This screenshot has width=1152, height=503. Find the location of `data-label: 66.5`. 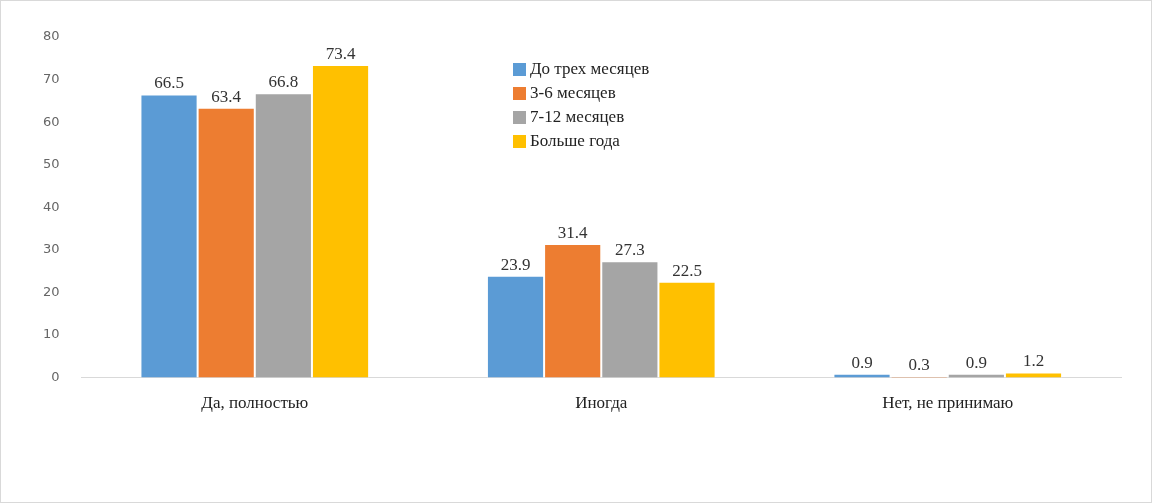

data-label: 66.5 is located at coordinates (169, 83).